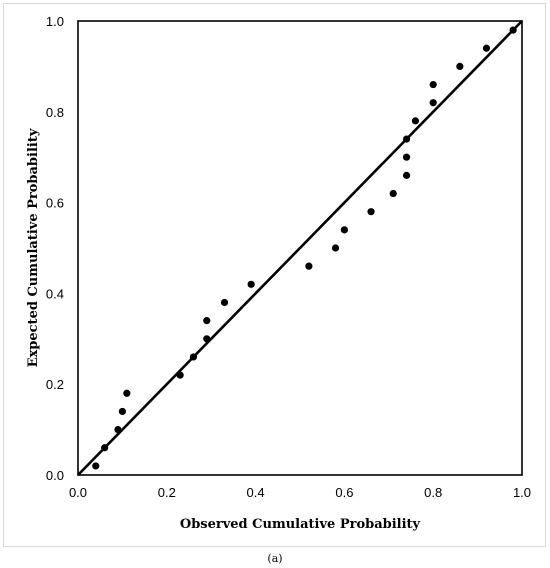 This screenshot has width=550, height=568. What do you see at coordinates (55, 475) in the screenshot?
I see `y-tick-label: 0.0` at bounding box center [55, 475].